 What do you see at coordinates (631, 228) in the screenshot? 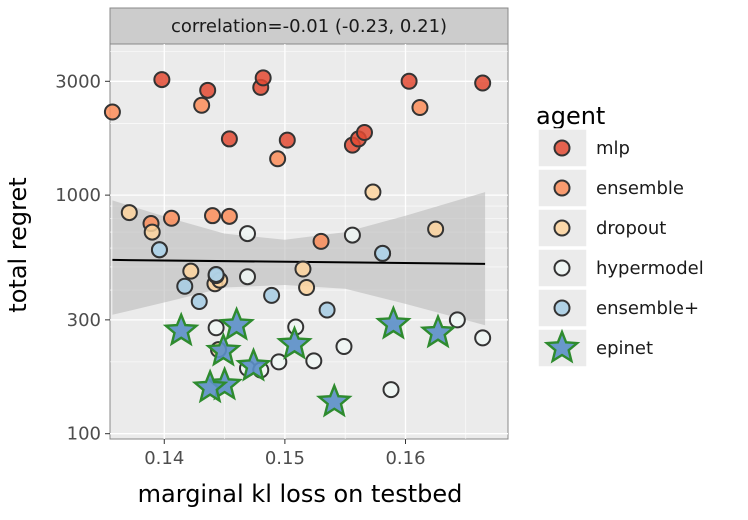
I see `legend-label-dropout: dropout` at bounding box center [631, 228].